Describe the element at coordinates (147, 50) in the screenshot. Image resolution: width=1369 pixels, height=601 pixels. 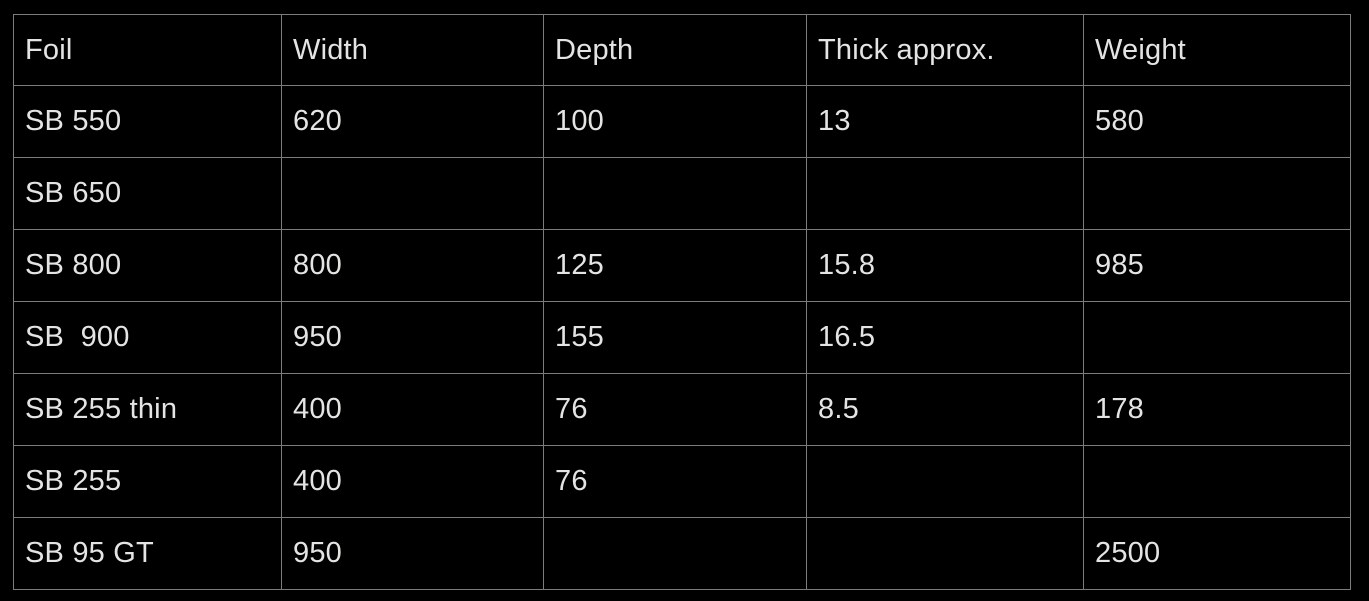
I see `column-header-foil: Foil` at that location.